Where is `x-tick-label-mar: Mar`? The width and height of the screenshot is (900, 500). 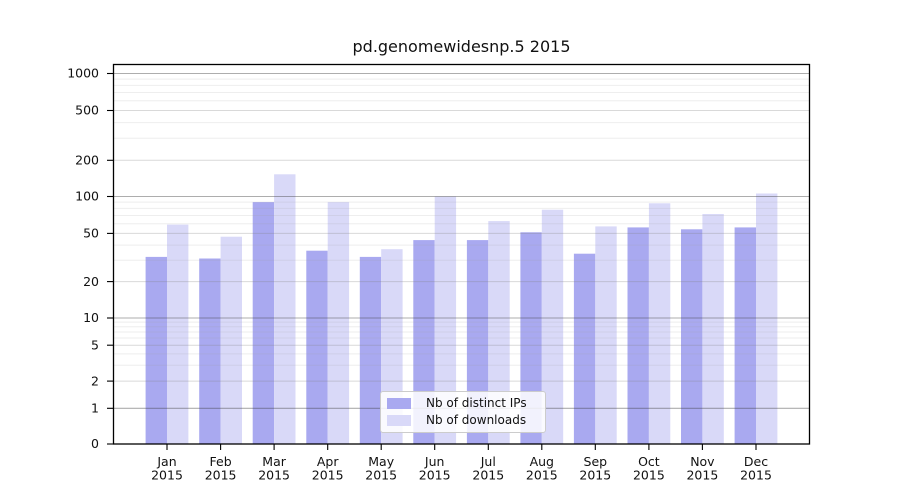
x-tick-label-mar: Mar is located at coordinates (274, 461).